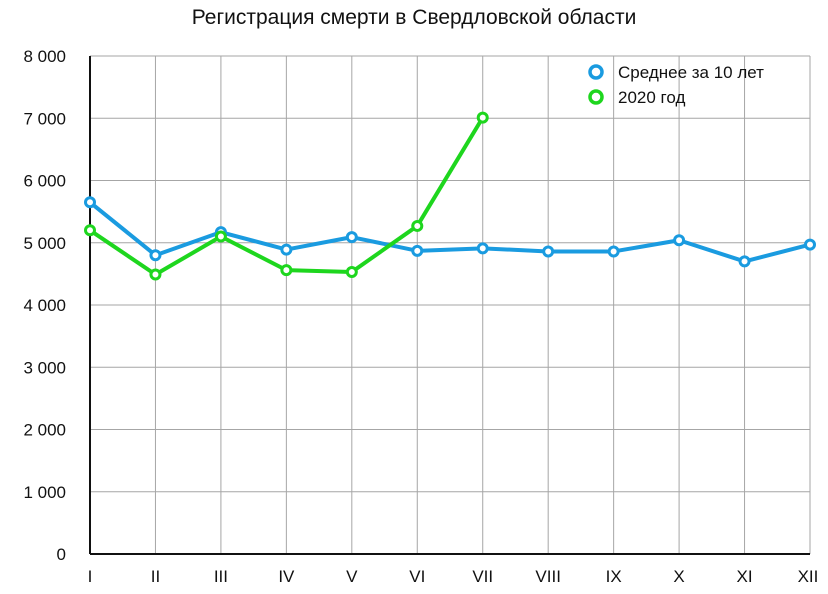 Image resolution: width=828 pixels, height=594 pixels. I want to click on y-tick-label: 2 000, so click(44, 430).